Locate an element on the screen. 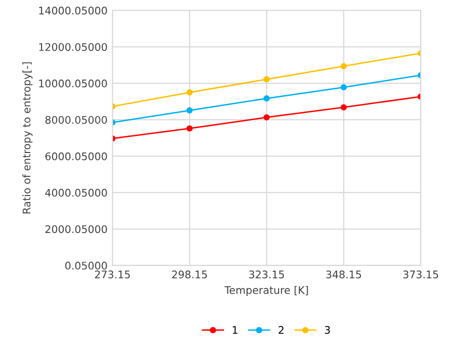  y-axis-title: Ratio of entropy to entropy[-] is located at coordinates (27, 138).